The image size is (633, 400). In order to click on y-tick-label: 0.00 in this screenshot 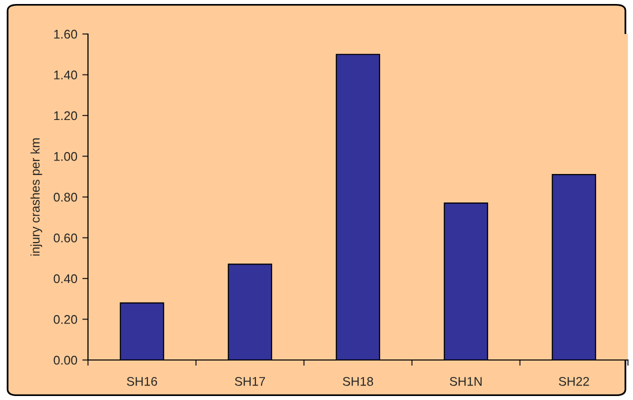, I will do `click(66, 360)`.